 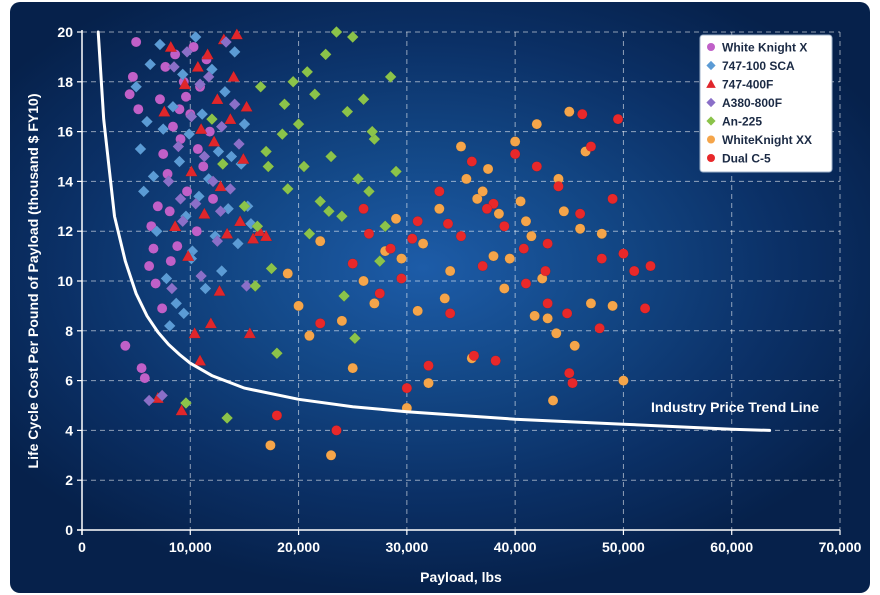 What do you see at coordinates (69, 480) in the screenshot?
I see `y-tick-label: 2` at bounding box center [69, 480].